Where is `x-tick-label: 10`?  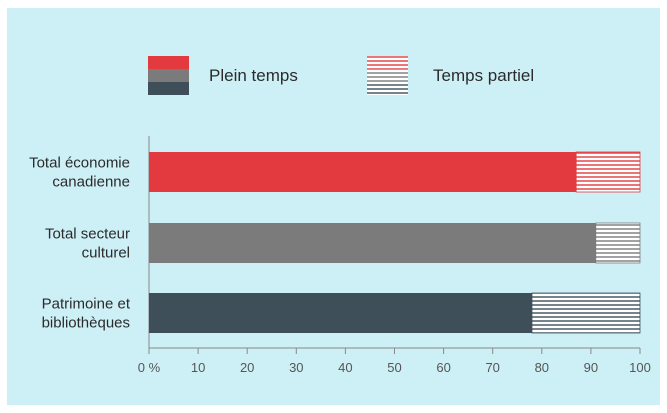
x-tick-label: 10 is located at coordinates (198, 367).